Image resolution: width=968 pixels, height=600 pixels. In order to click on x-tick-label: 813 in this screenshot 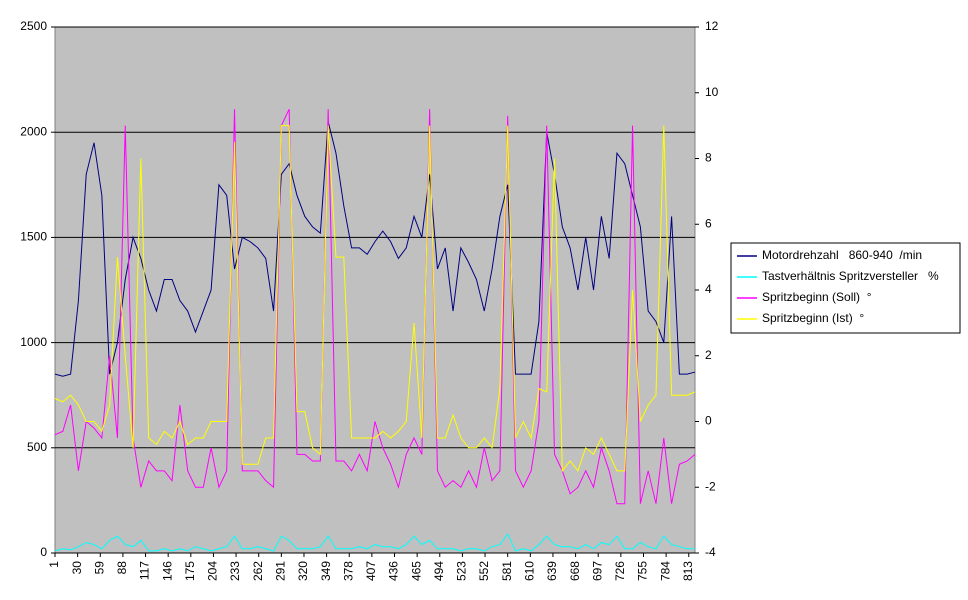, I will do `click(688, 571)`.